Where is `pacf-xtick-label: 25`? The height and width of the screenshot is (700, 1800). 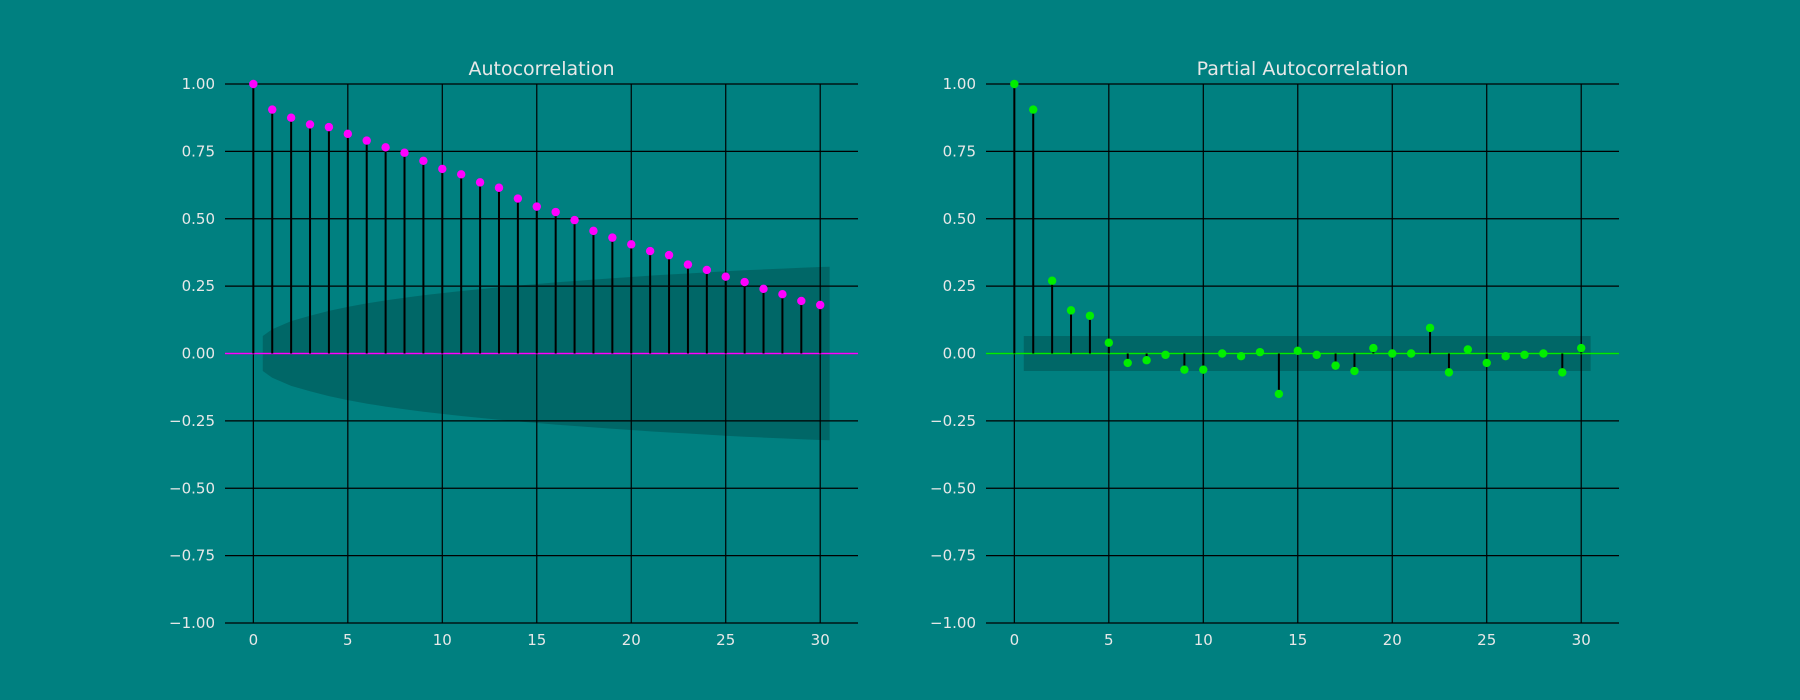 pacf-xtick-label: 25 is located at coordinates (1486, 640).